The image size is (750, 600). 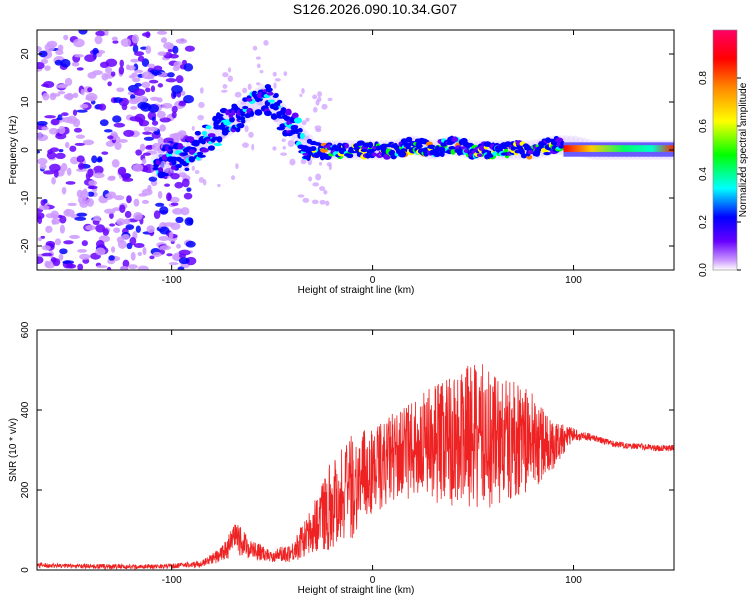 What do you see at coordinates (25, 489) in the screenshot?
I see `snr-y-tick-label: 200` at bounding box center [25, 489].